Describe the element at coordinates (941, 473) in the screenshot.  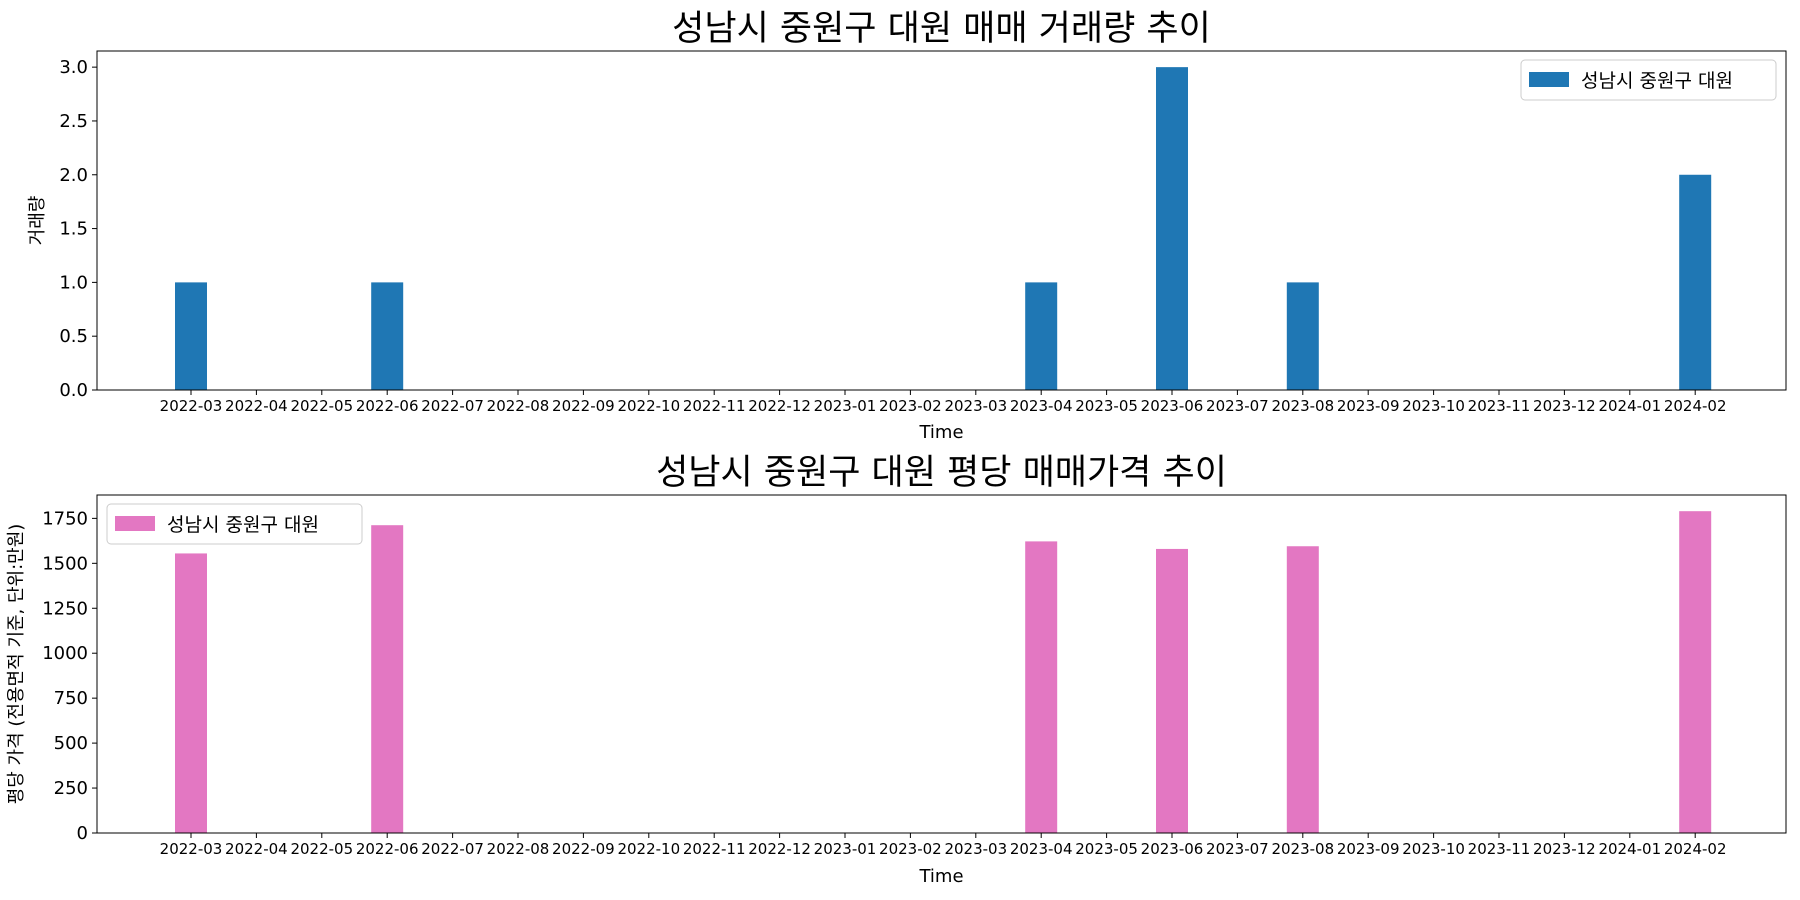
I see `chart-title: 성남시 중원구 대원 평당 매매가격 추이` at that location.